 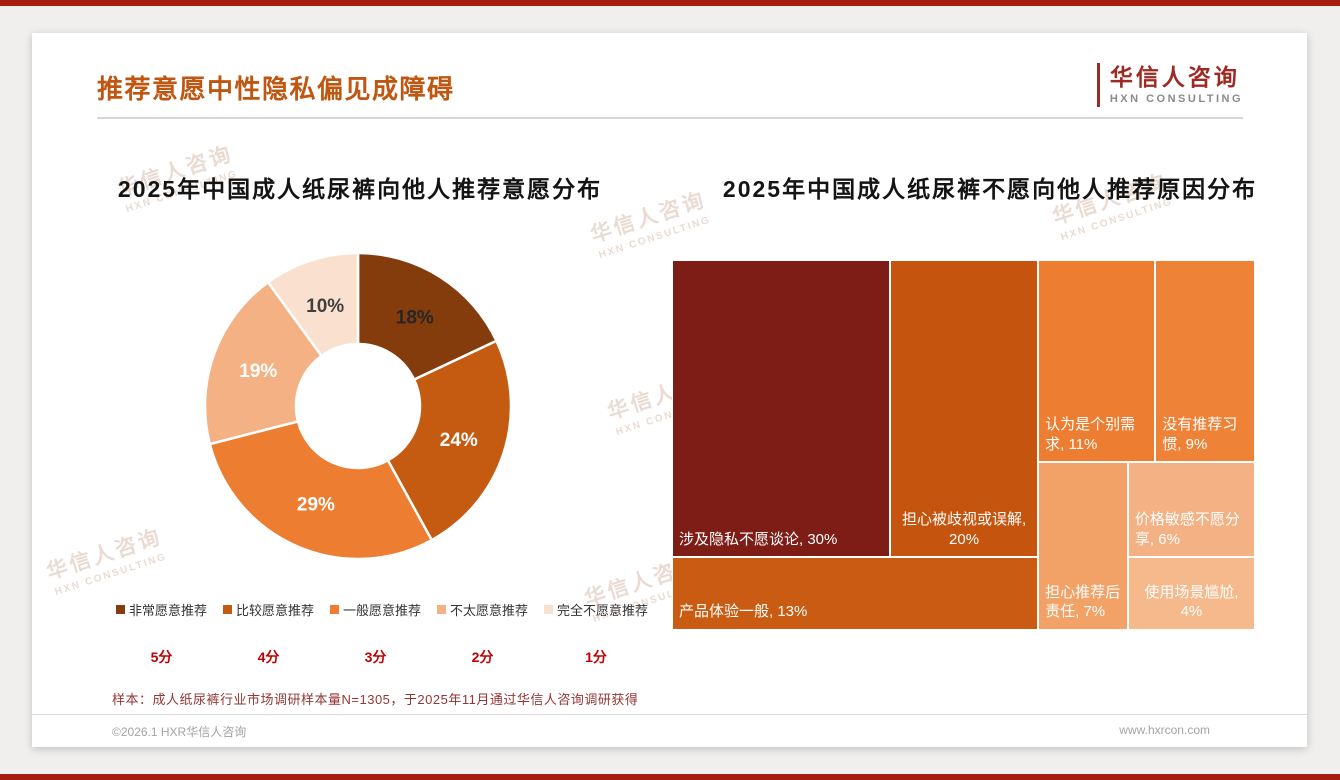 I want to click on legend-text: 不太愿意推荐, so click(x=489, y=610).